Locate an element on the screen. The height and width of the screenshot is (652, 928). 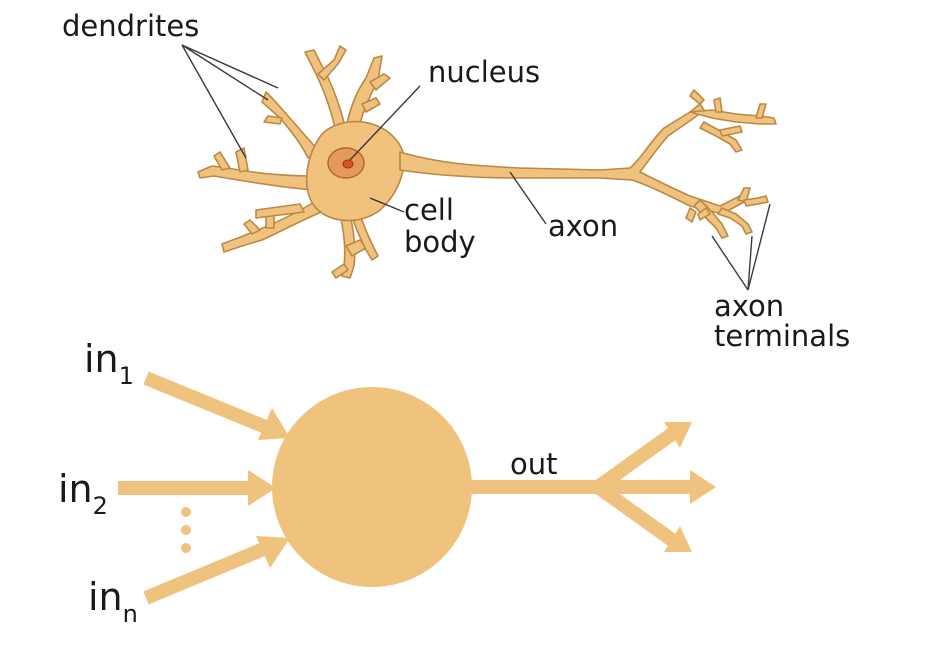
label-body: body is located at coordinates (440, 242).